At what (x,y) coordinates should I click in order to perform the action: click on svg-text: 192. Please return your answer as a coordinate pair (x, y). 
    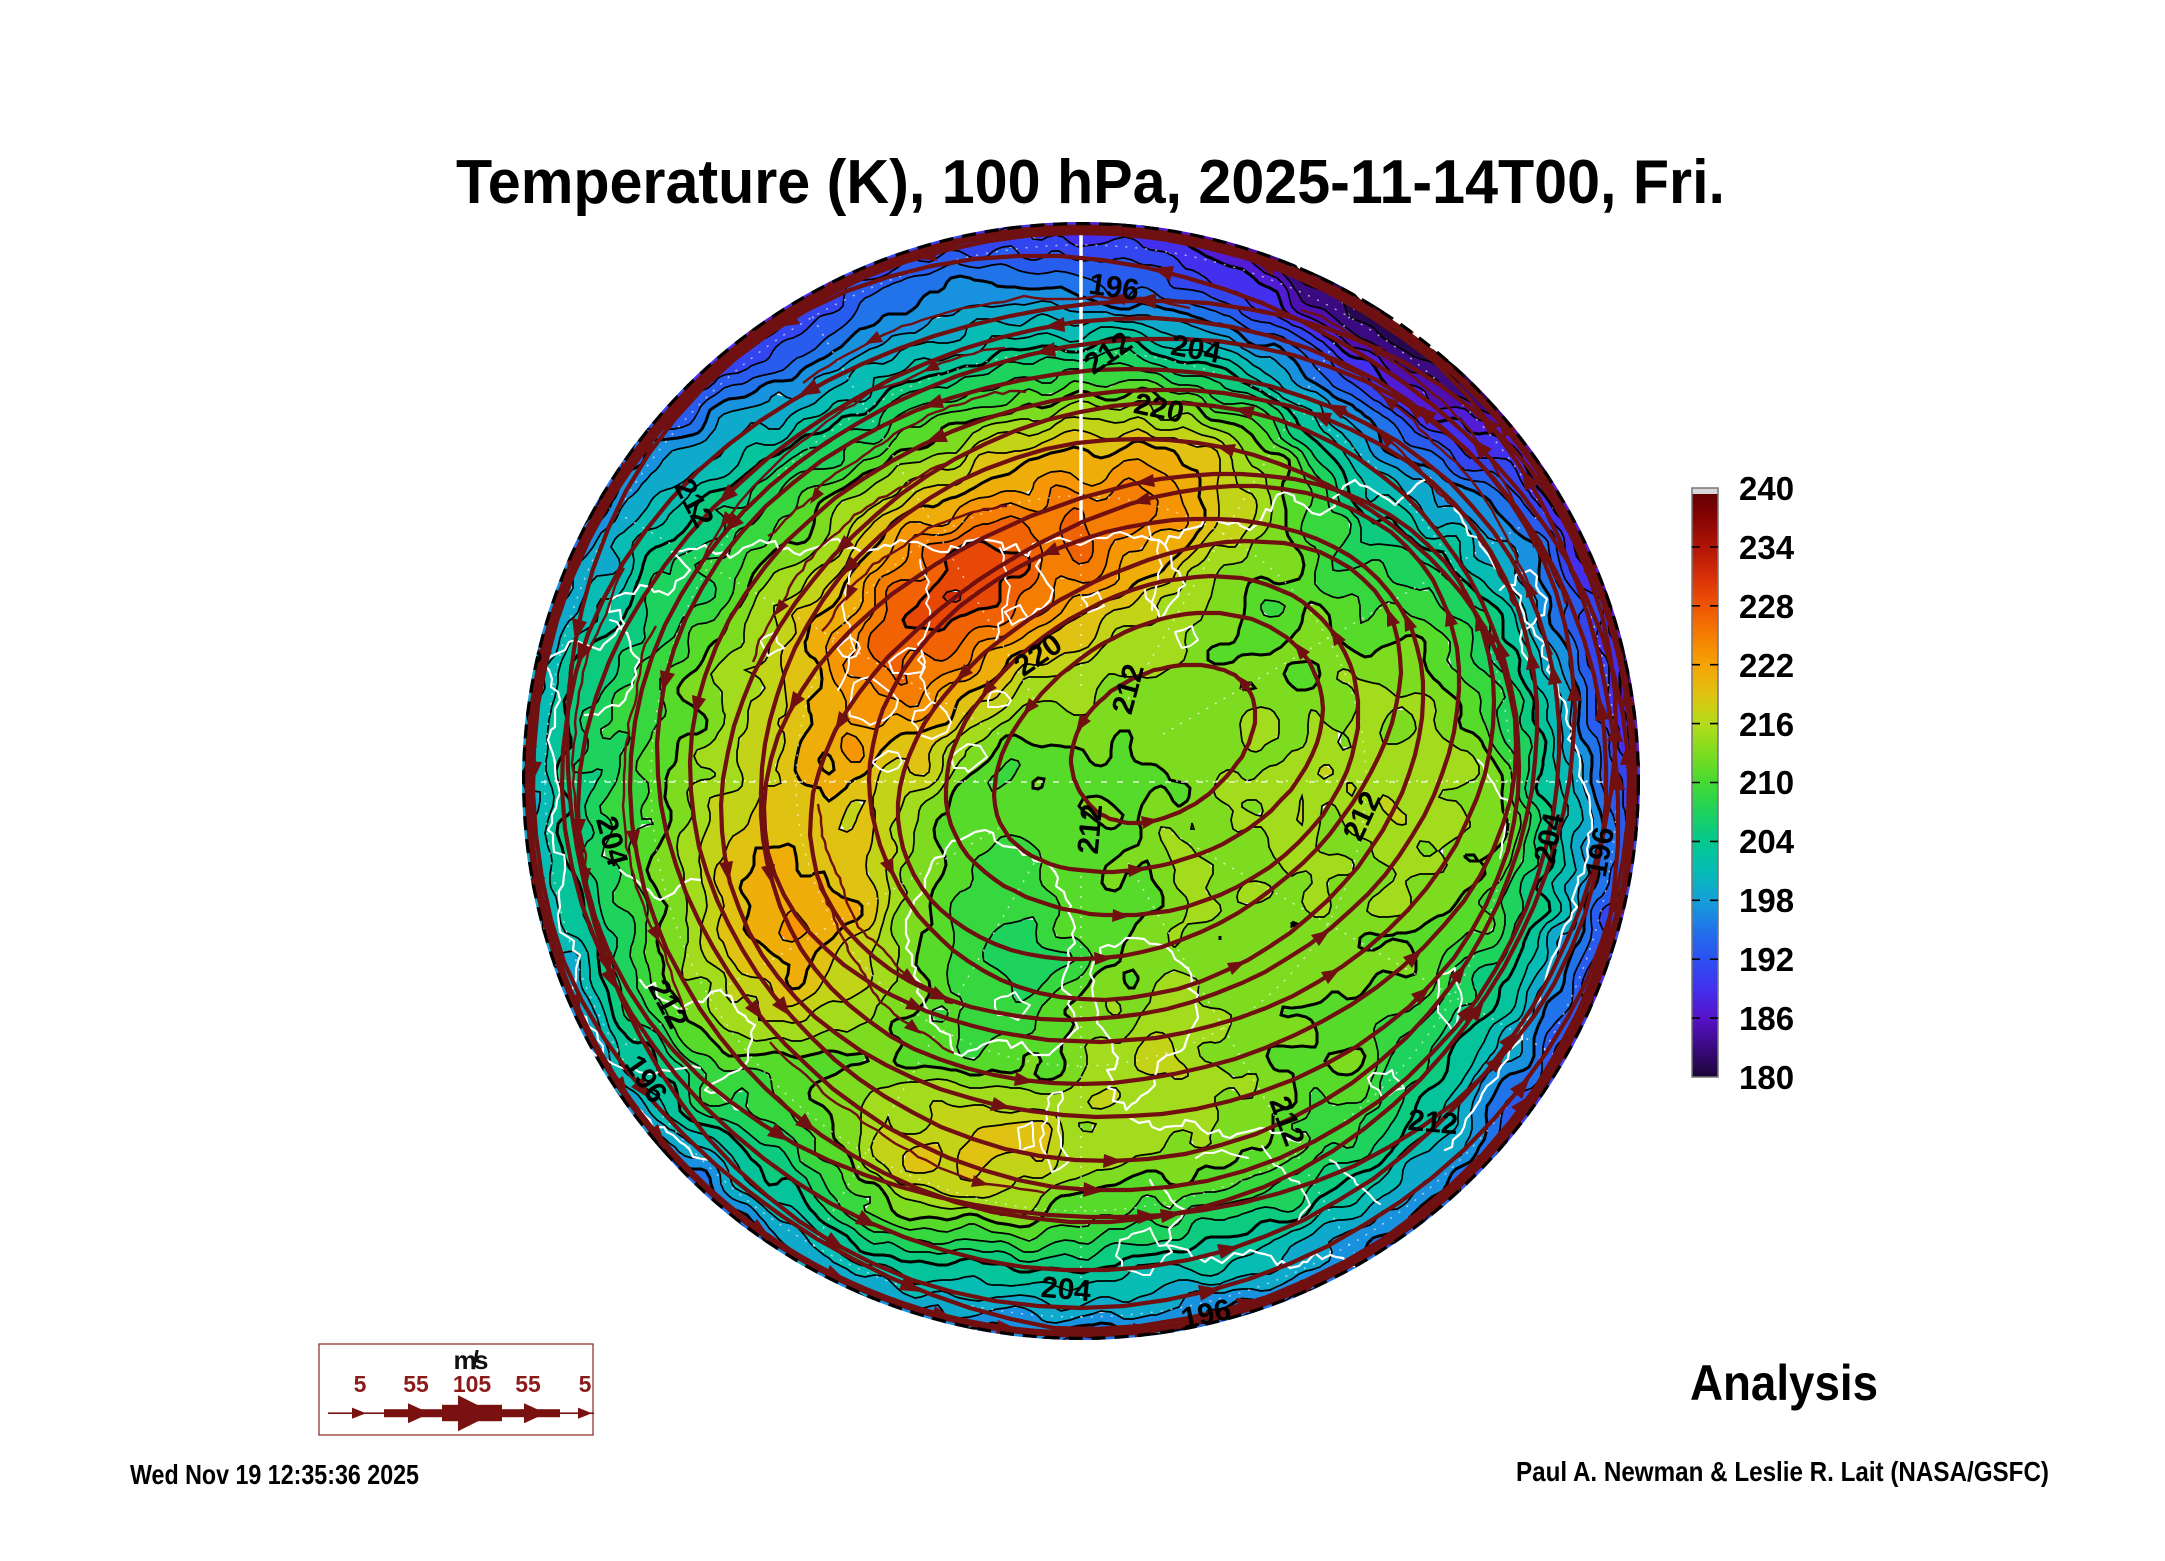
    Looking at the image, I should click on (1766, 959).